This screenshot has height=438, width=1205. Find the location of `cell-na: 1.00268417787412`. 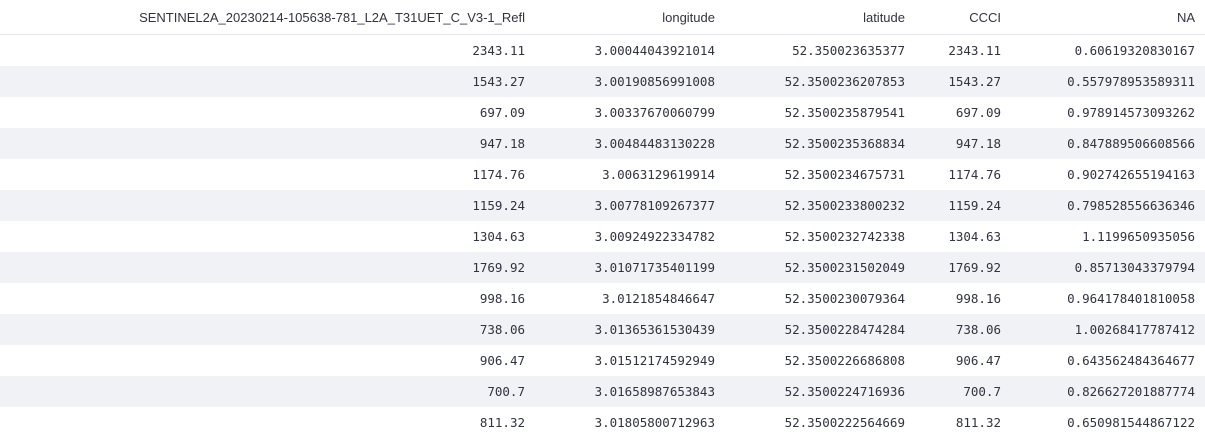

cell-na: 1.00268417787412 is located at coordinates (1108, 329).